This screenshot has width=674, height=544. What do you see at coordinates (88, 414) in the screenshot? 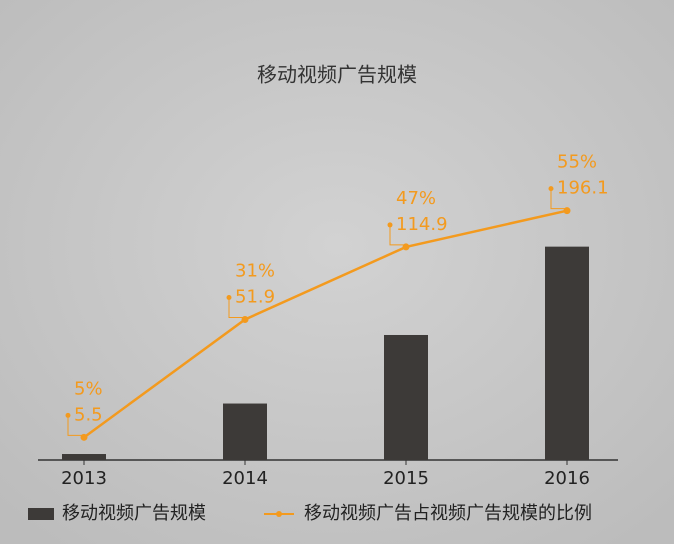
I see `bar-value-label: 5.5` at bounding box center [88, 414].